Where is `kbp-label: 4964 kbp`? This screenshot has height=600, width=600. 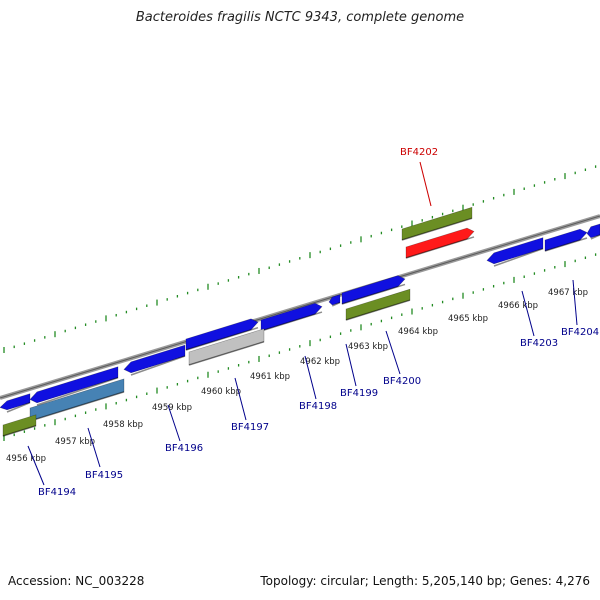
kbp-label: 4964 kbp is located at coordinates (418, 332).